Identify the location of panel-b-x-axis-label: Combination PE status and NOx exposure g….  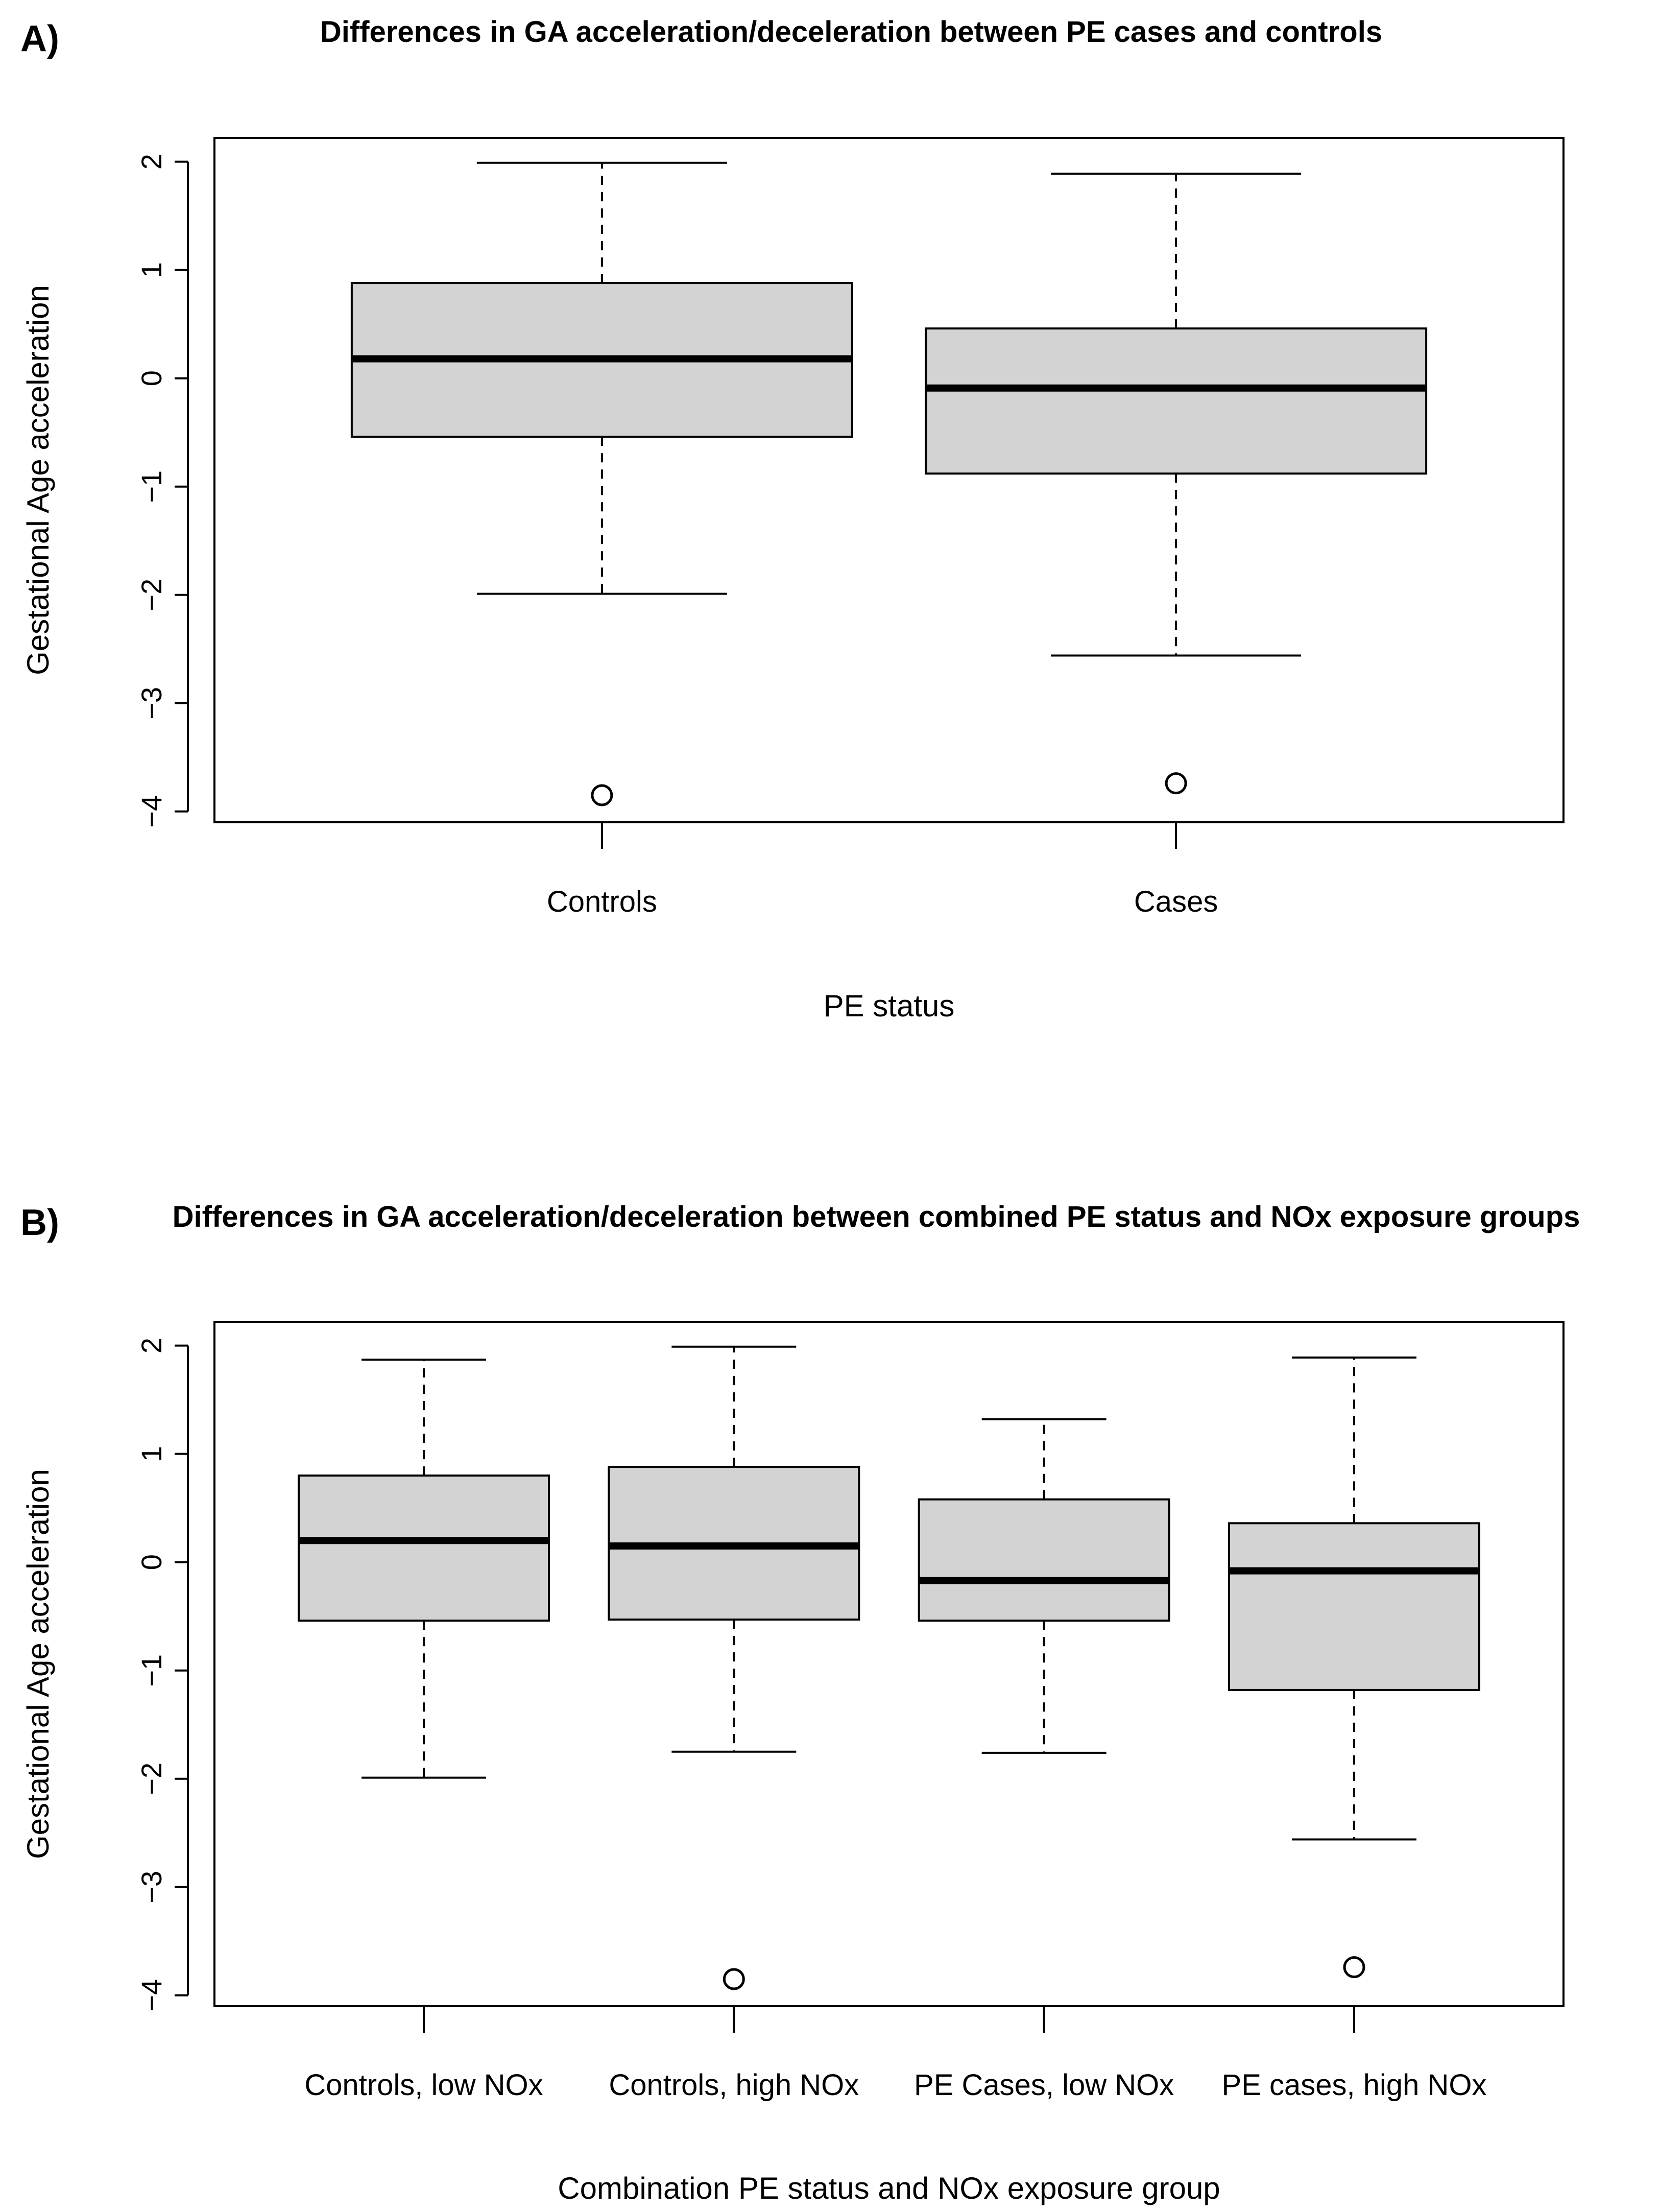
(889, 2188).